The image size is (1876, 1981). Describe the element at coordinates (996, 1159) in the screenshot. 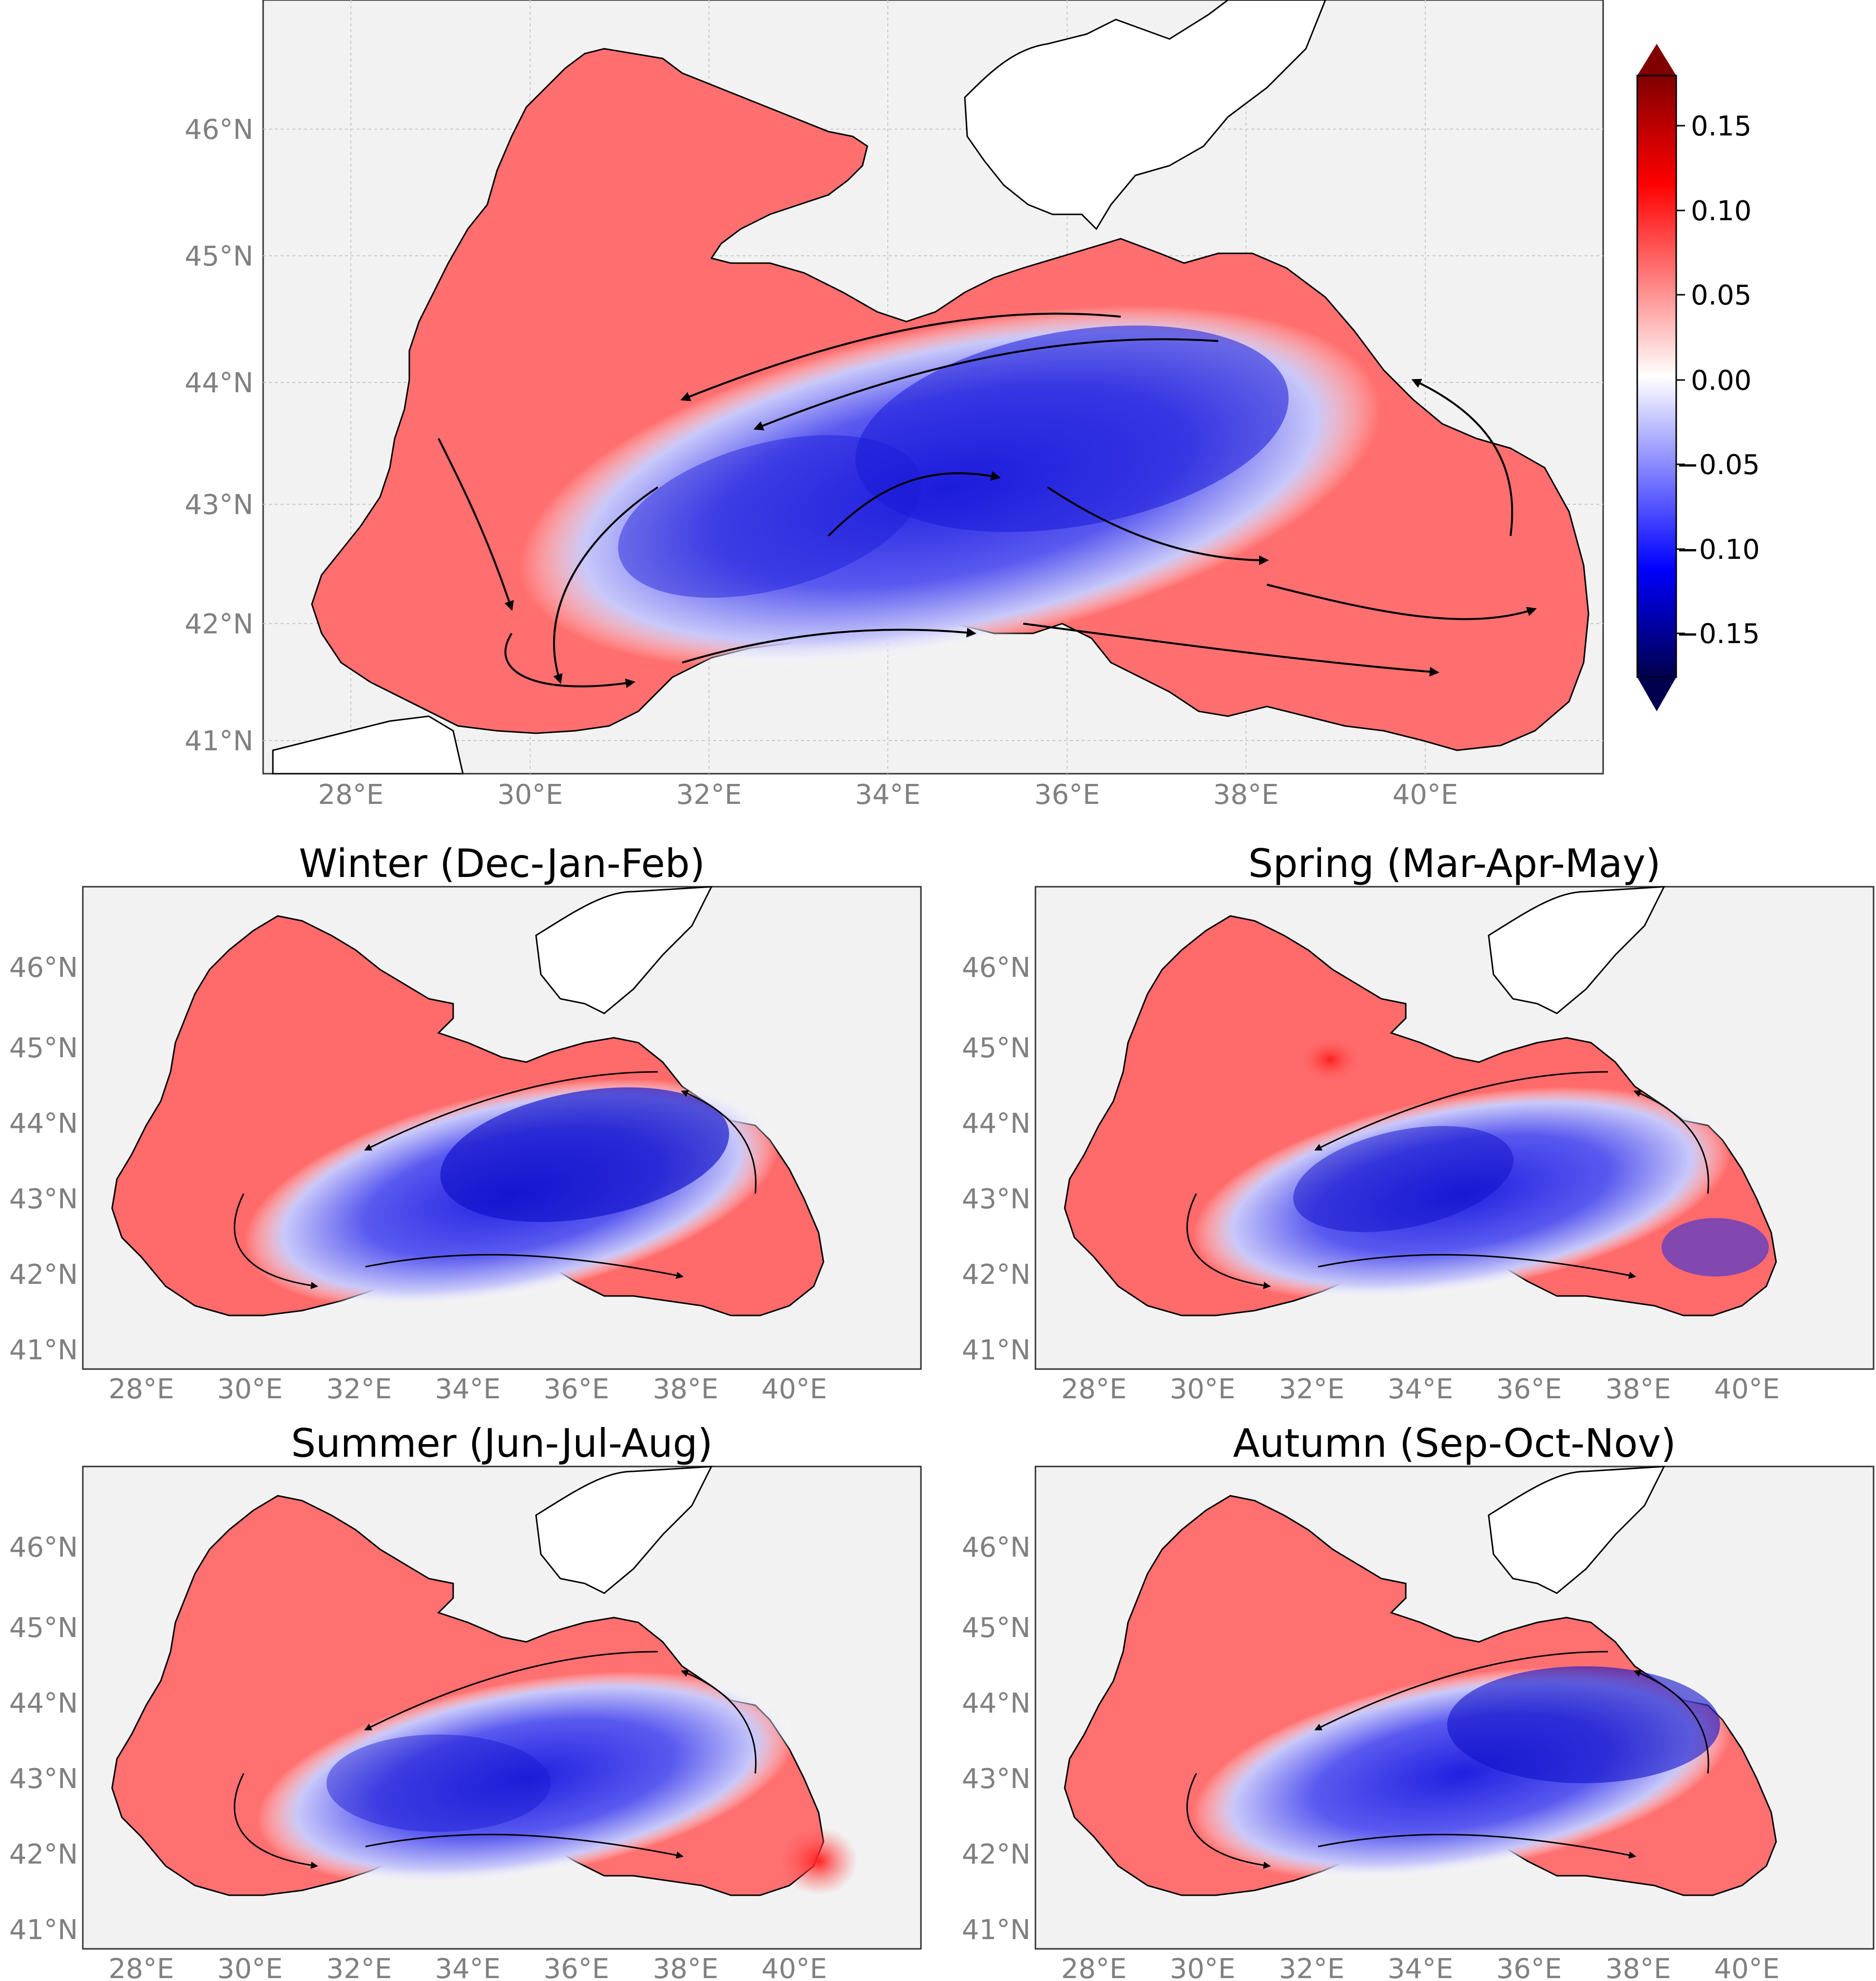

I see `spring-lat-labels: 41°N 42°N 43°N 44°N 45°N 46°N` at that location.